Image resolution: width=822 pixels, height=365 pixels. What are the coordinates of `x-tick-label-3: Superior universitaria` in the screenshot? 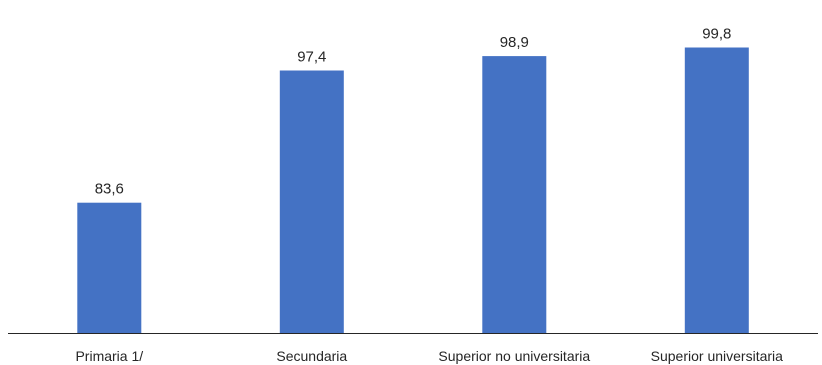 It's located at (717, 356).